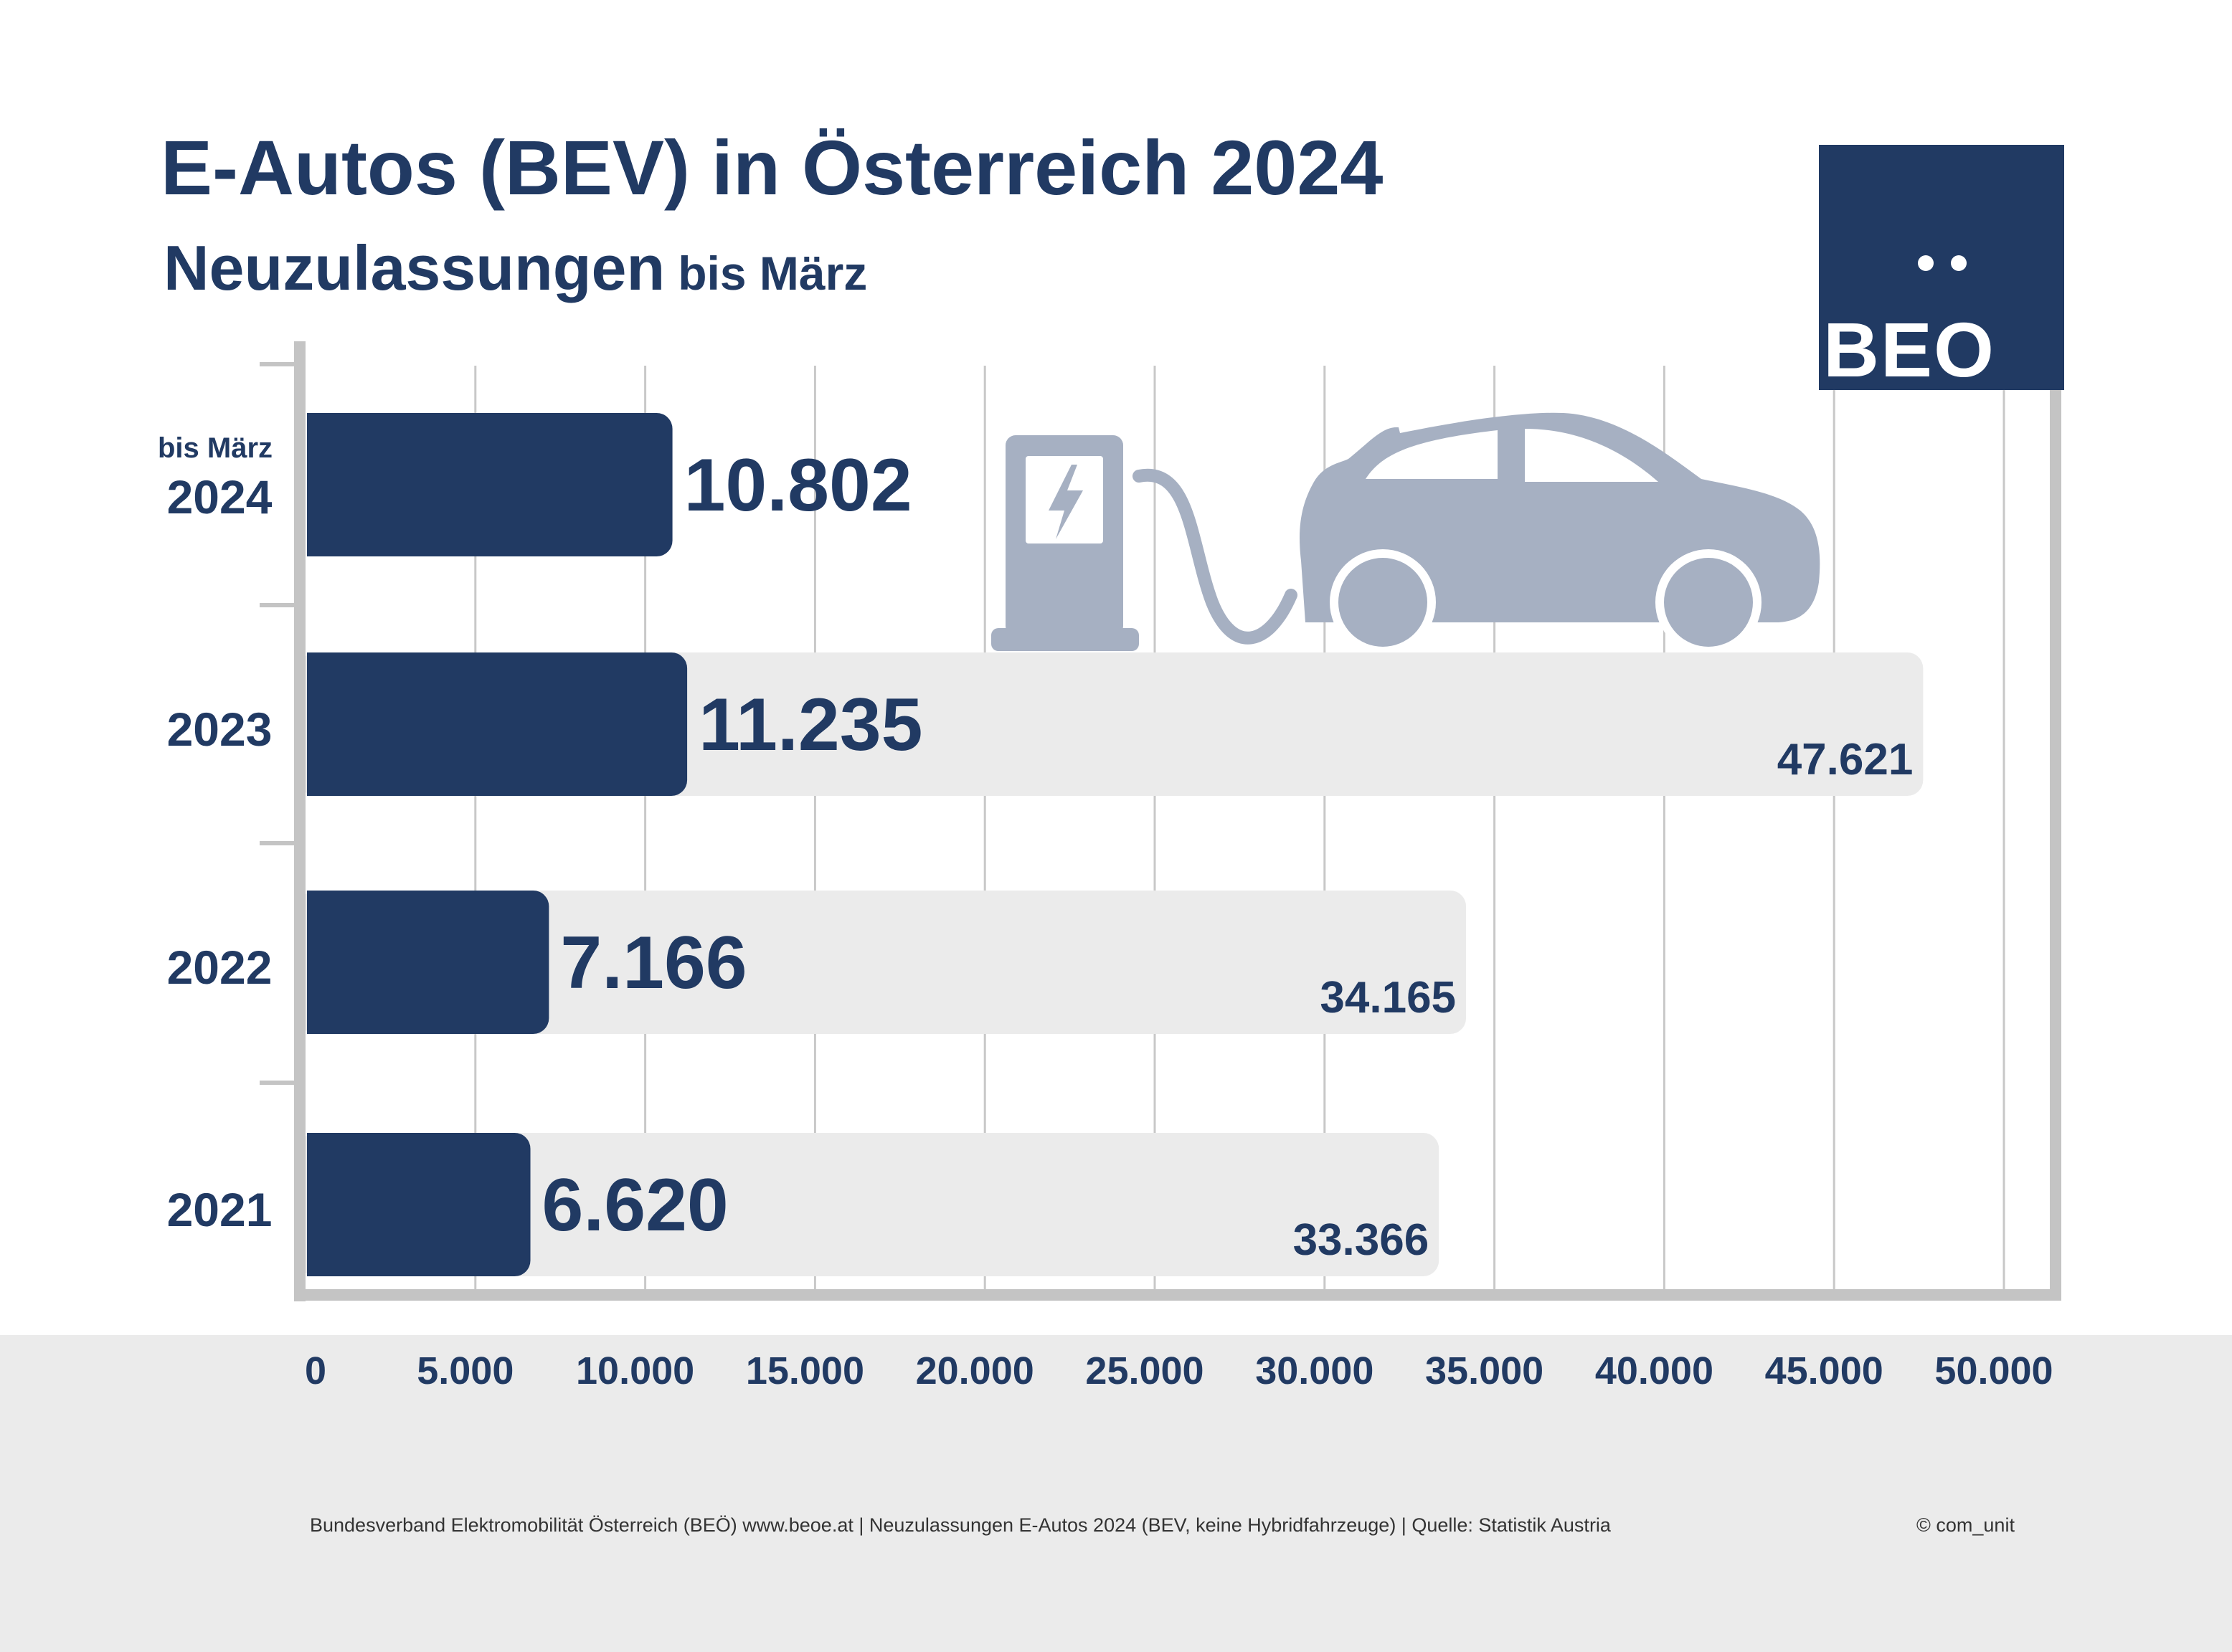 The width and height of the screenshot is (2232, 1652). Describe the element at coordinates (465, 1370) in the screenshot. I see `x-tick-label-1: 5.000` at that location.